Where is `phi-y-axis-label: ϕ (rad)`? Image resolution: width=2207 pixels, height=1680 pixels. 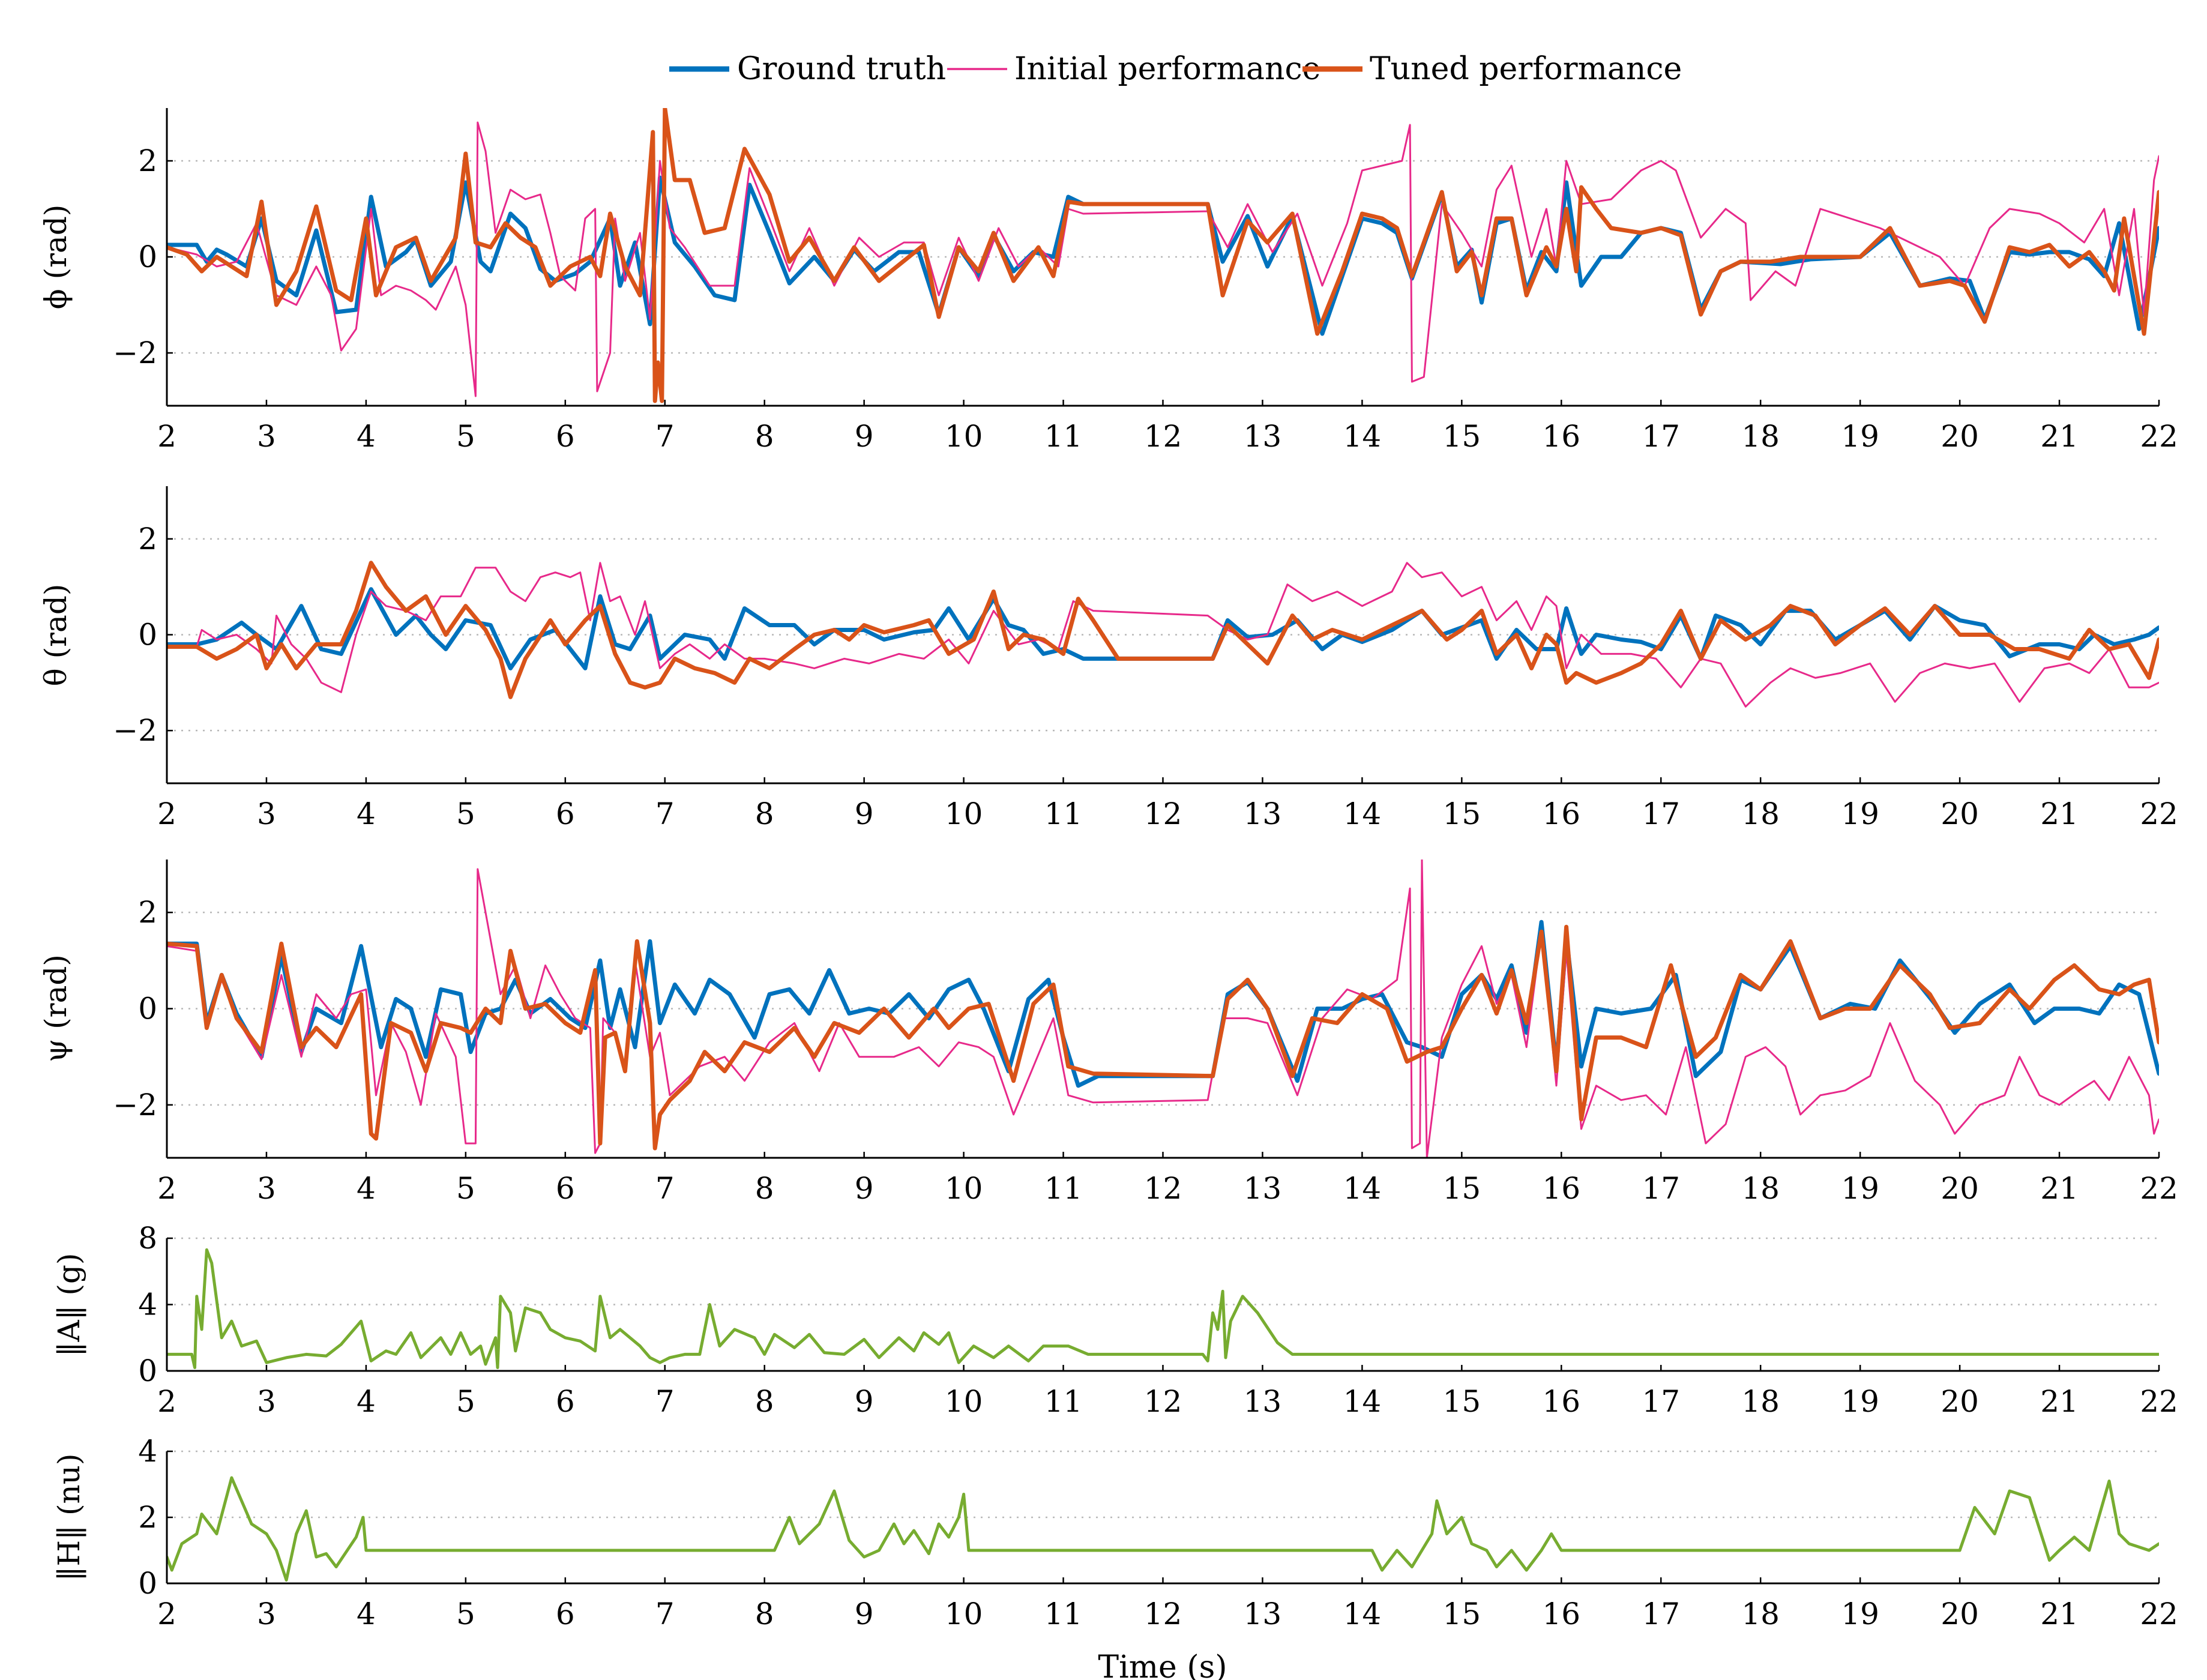 phi-y-axis-label: ϕ (rad) is located at coordinates (55, 258).